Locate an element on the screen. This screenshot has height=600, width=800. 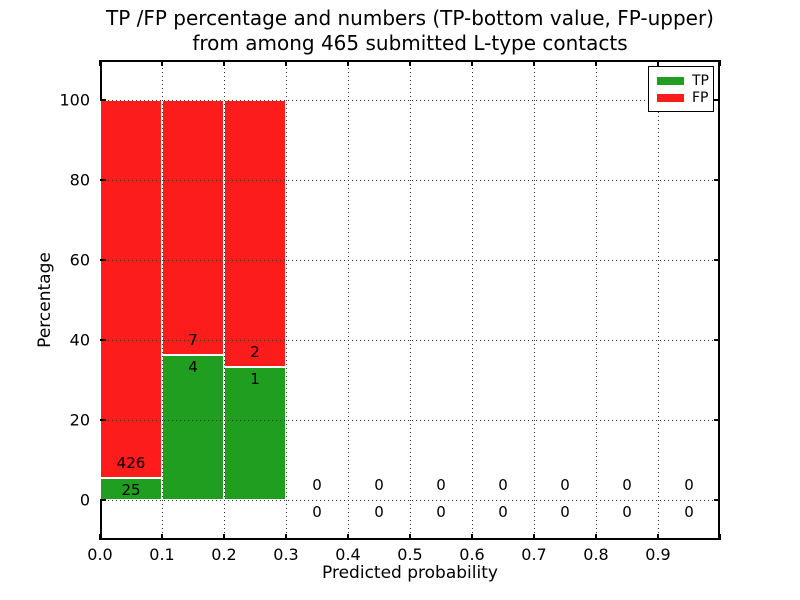
legend-label-tp: TP is located at coordinates (700, 80).